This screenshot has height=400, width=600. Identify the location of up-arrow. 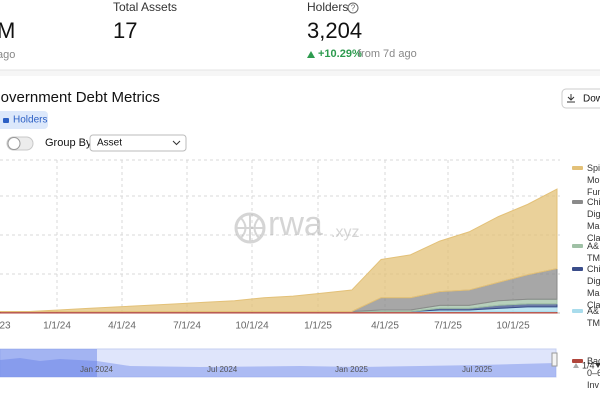
(311, 54).